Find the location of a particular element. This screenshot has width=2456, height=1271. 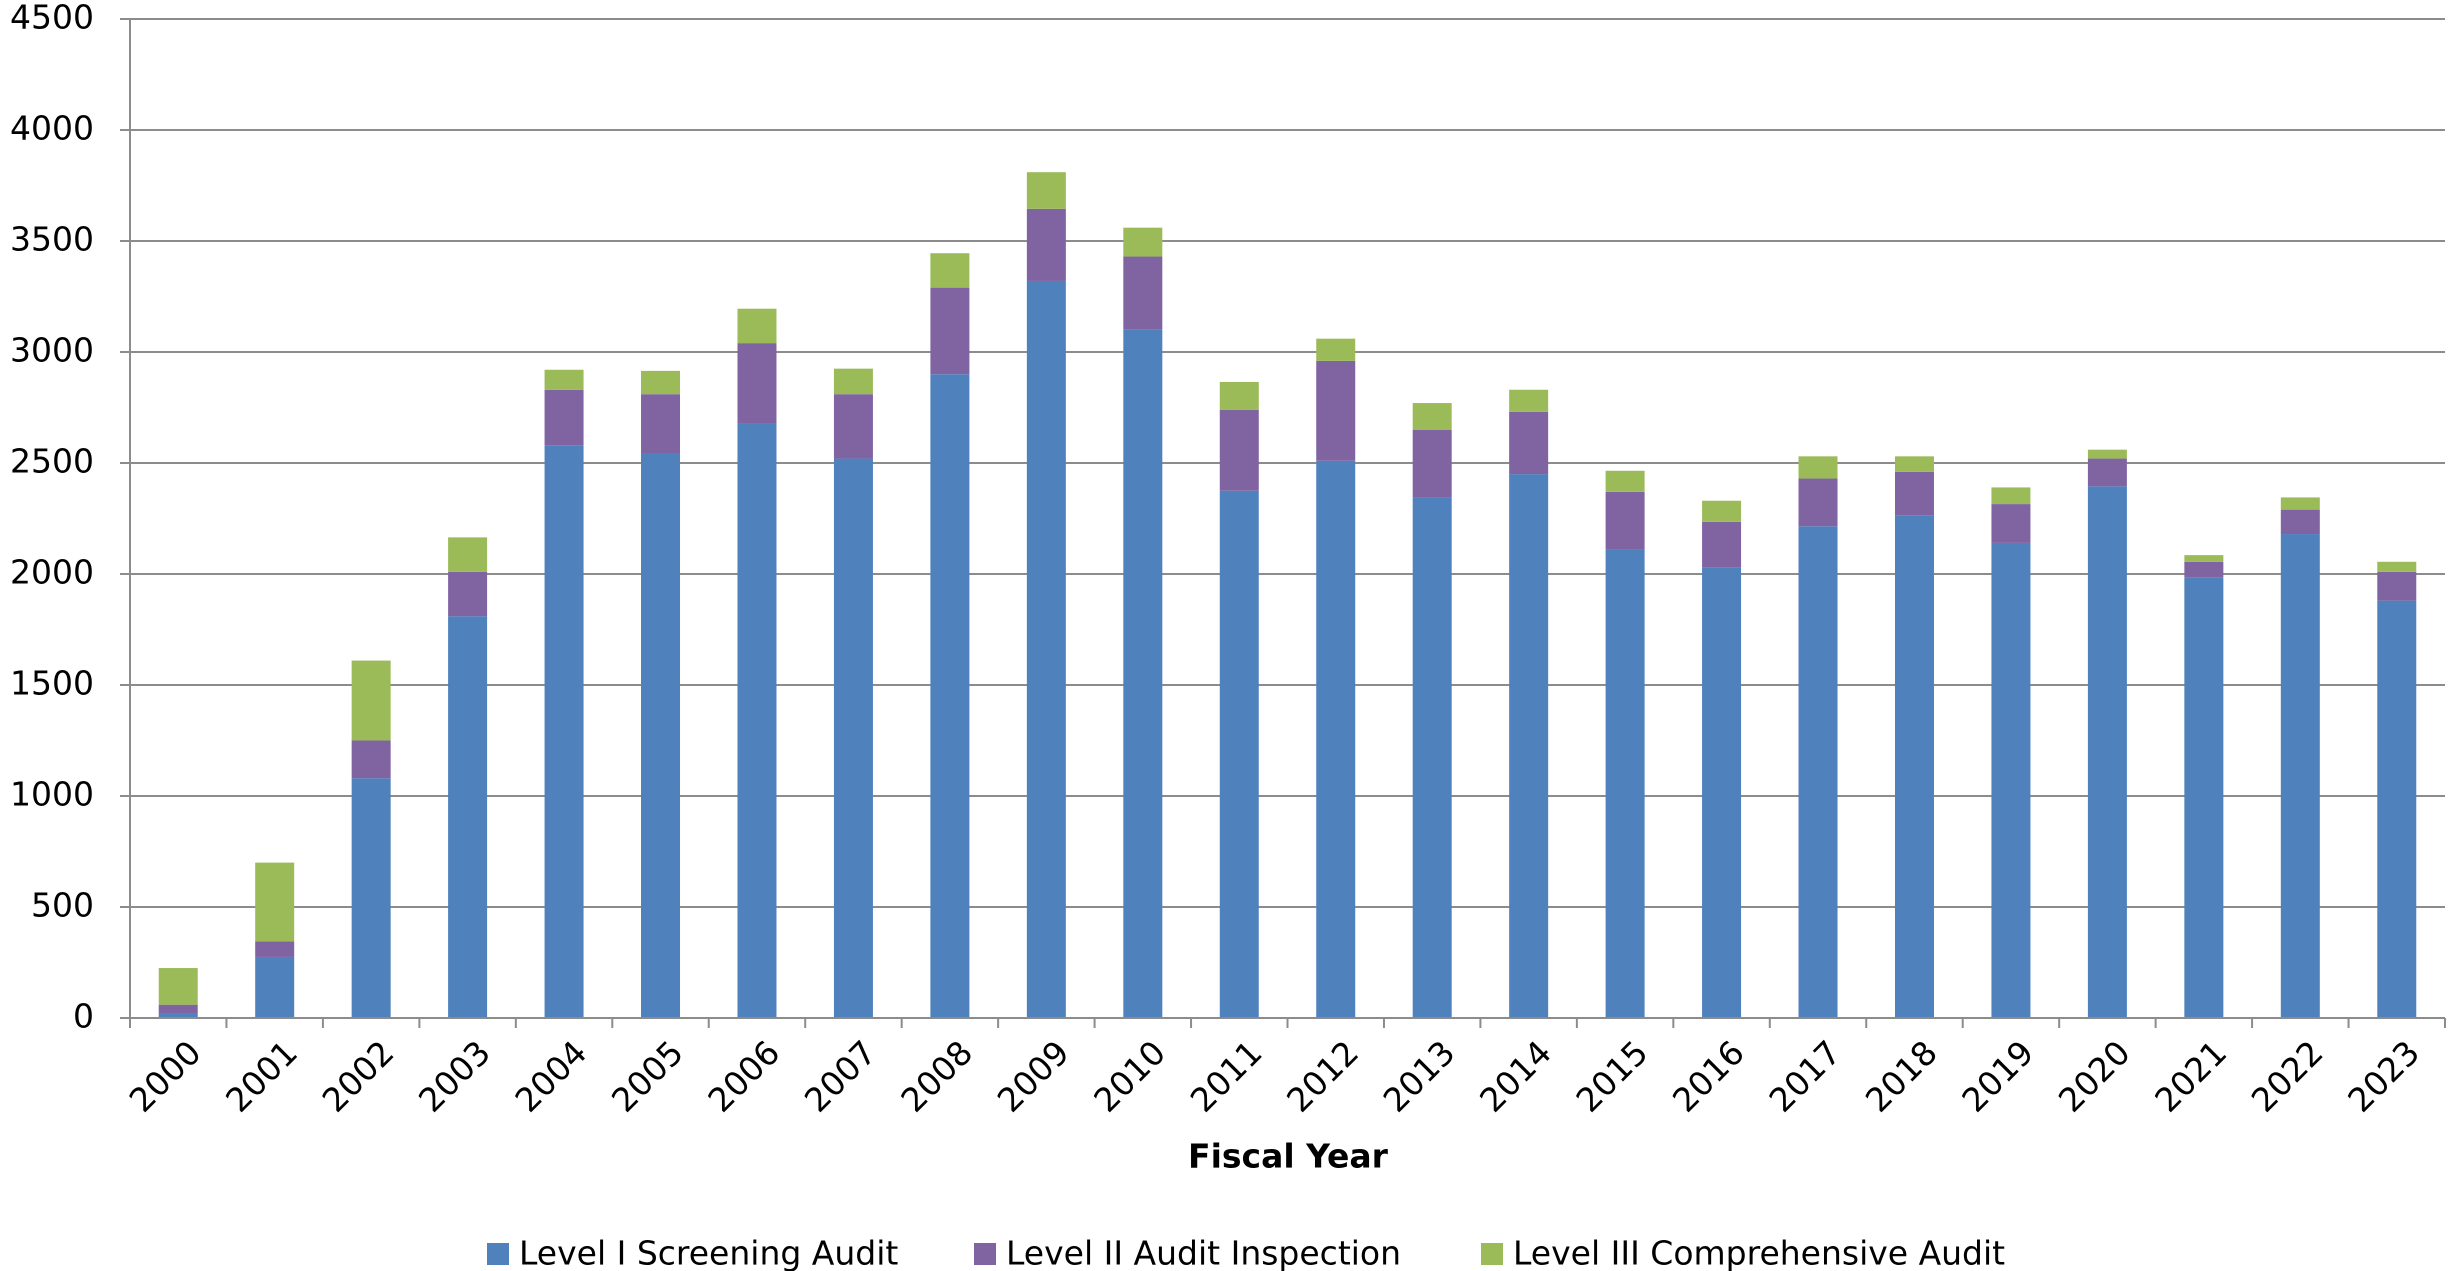

x-tick-label: 2010 is located at coordinates (1129, 1076).